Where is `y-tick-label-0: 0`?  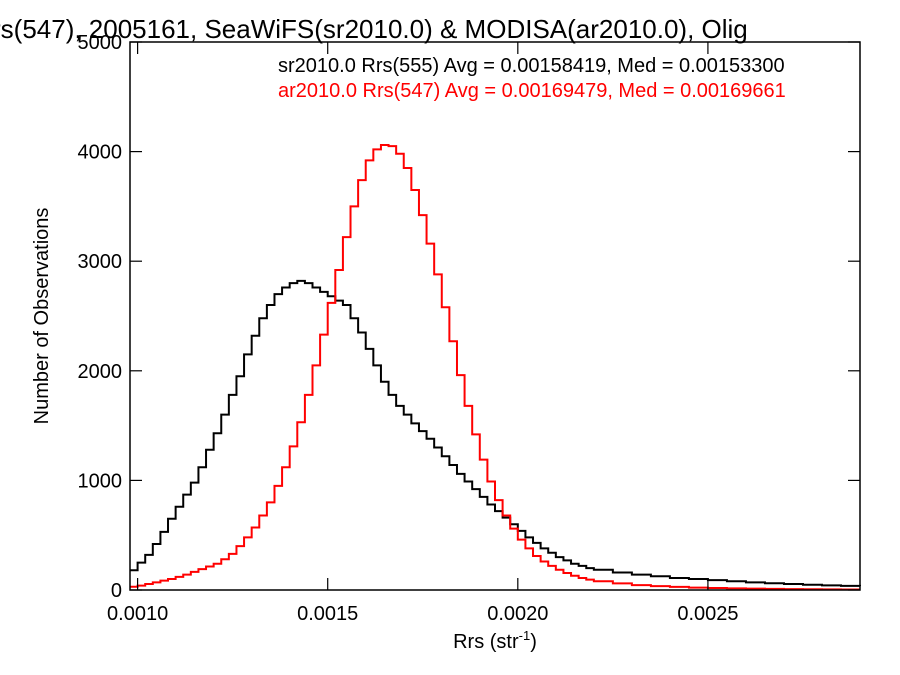 y-tick-label-0: 0 is located at coordinates (116, 591).